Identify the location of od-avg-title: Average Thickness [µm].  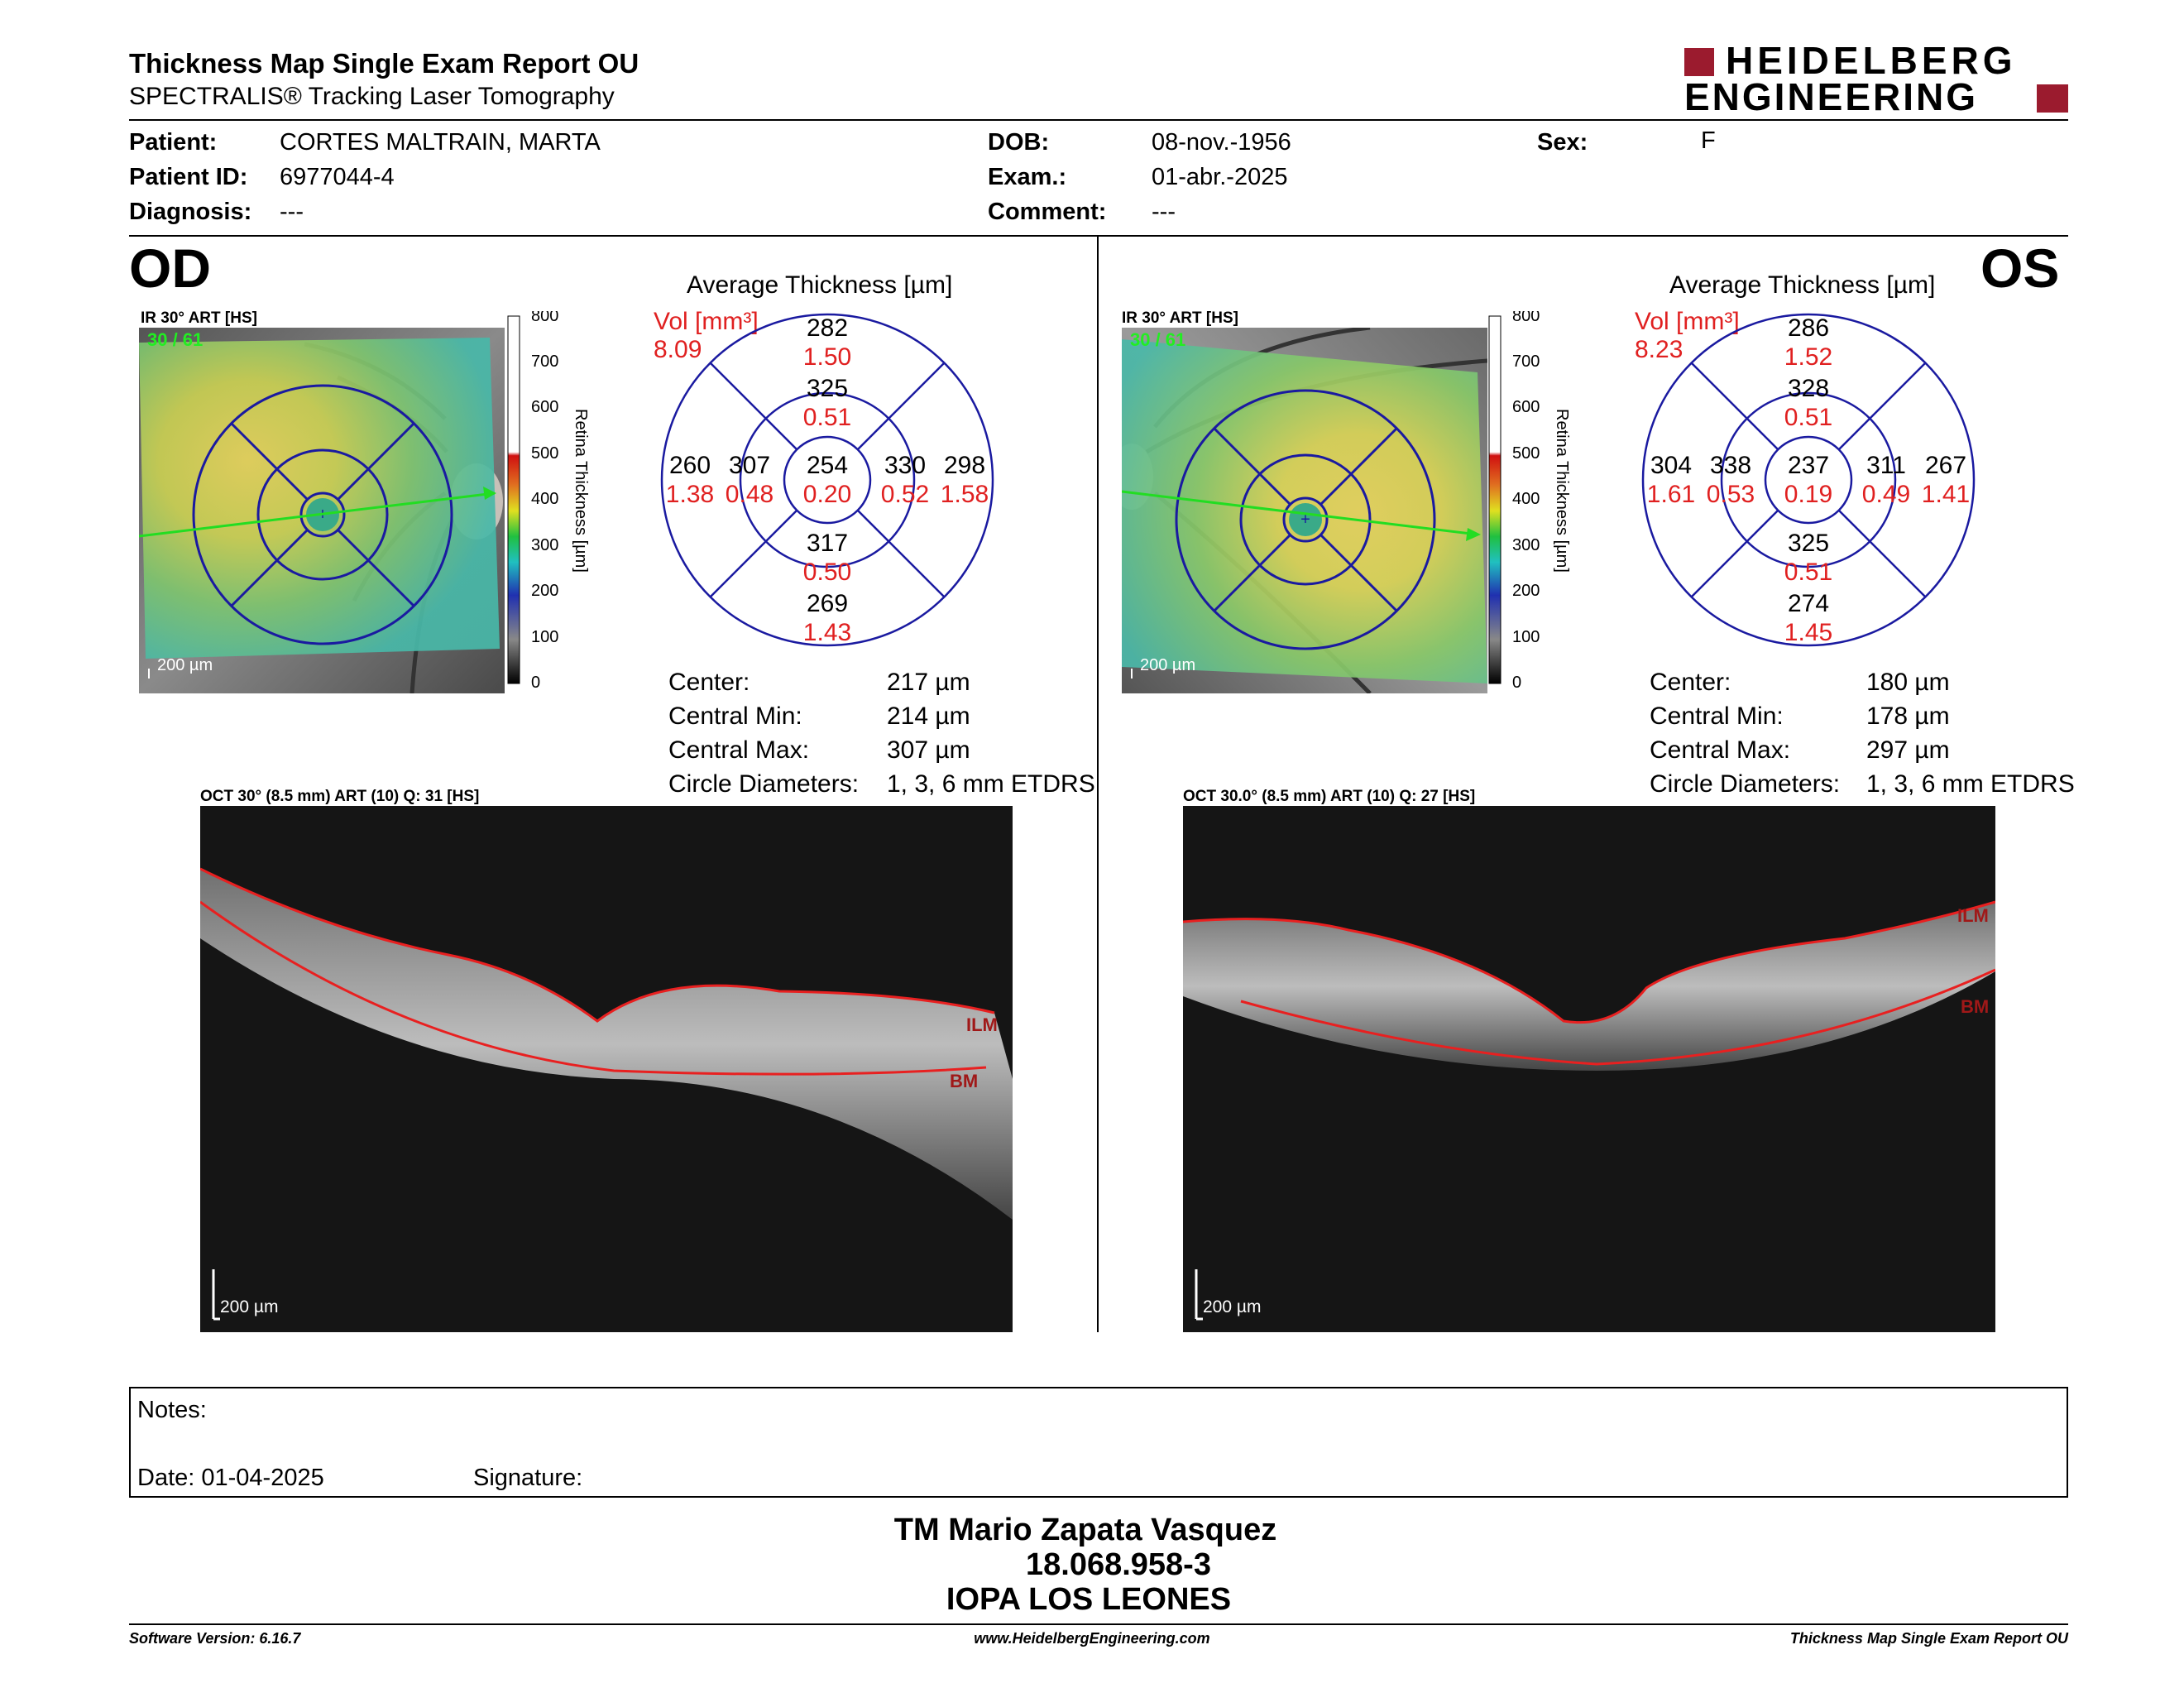
(820, 285).